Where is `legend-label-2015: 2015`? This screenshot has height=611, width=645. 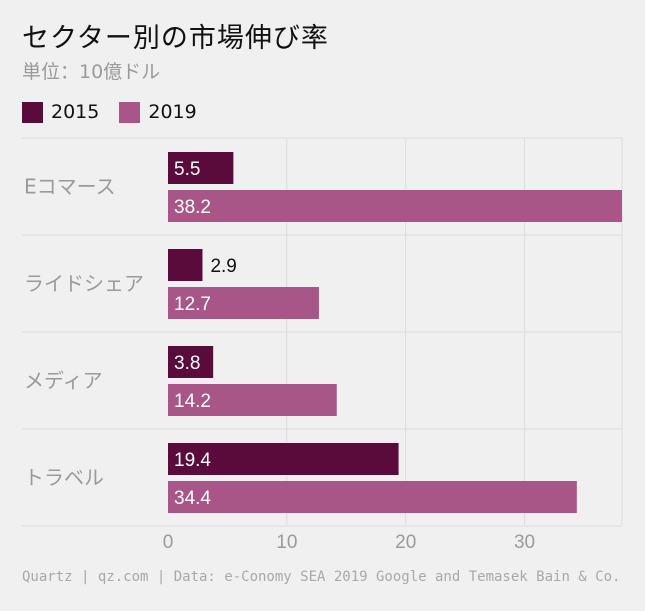 legend-label-2015: 2015 is located at coordinates (75, 112).